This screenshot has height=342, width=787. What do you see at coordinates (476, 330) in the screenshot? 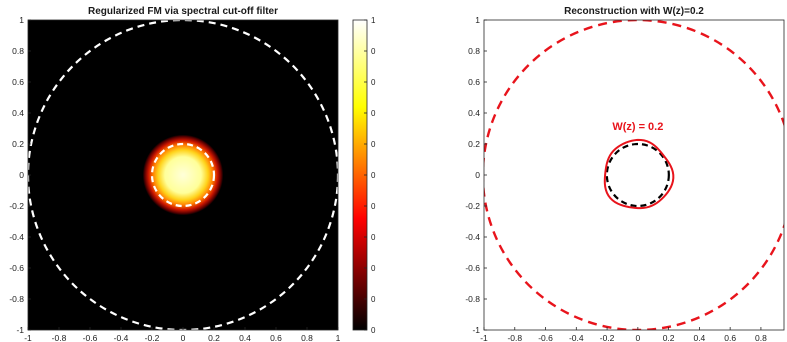
I see `right-y-tick-label: -1` at bounding box center [476, 330].